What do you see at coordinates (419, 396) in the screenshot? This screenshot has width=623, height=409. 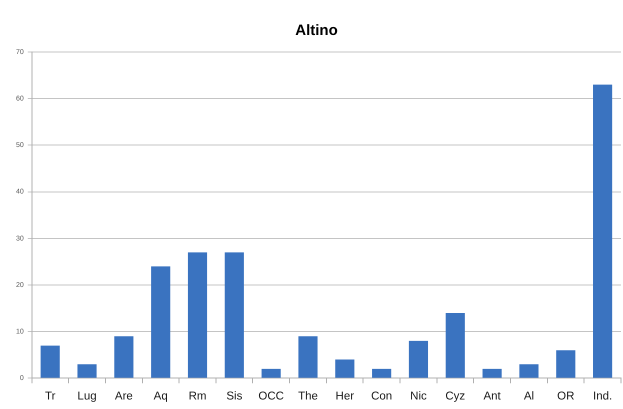 I see `x-tick-label: Nic` at bounding box center [419, 396].